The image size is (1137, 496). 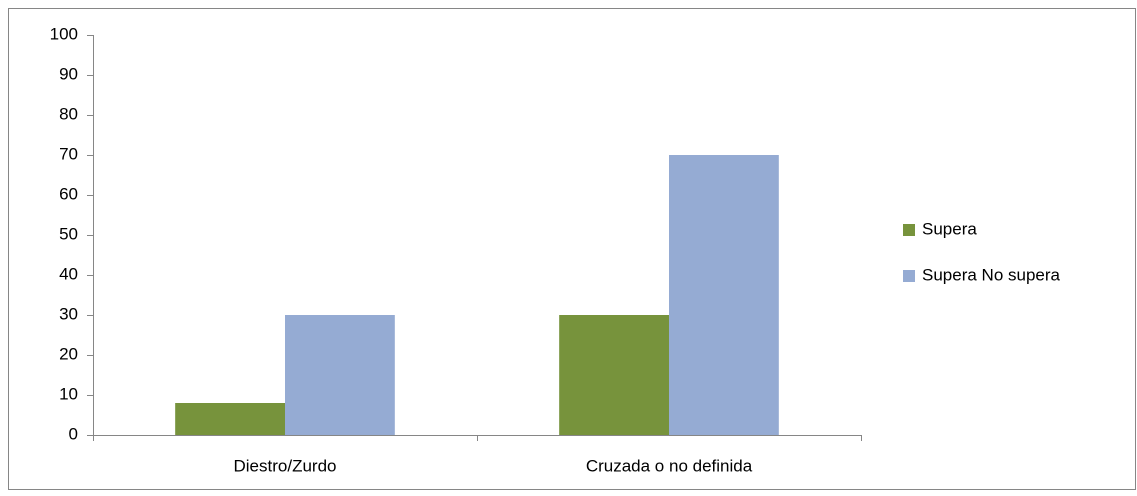 I want to click on y-tick-label: 80, so click(x=68, y=113).